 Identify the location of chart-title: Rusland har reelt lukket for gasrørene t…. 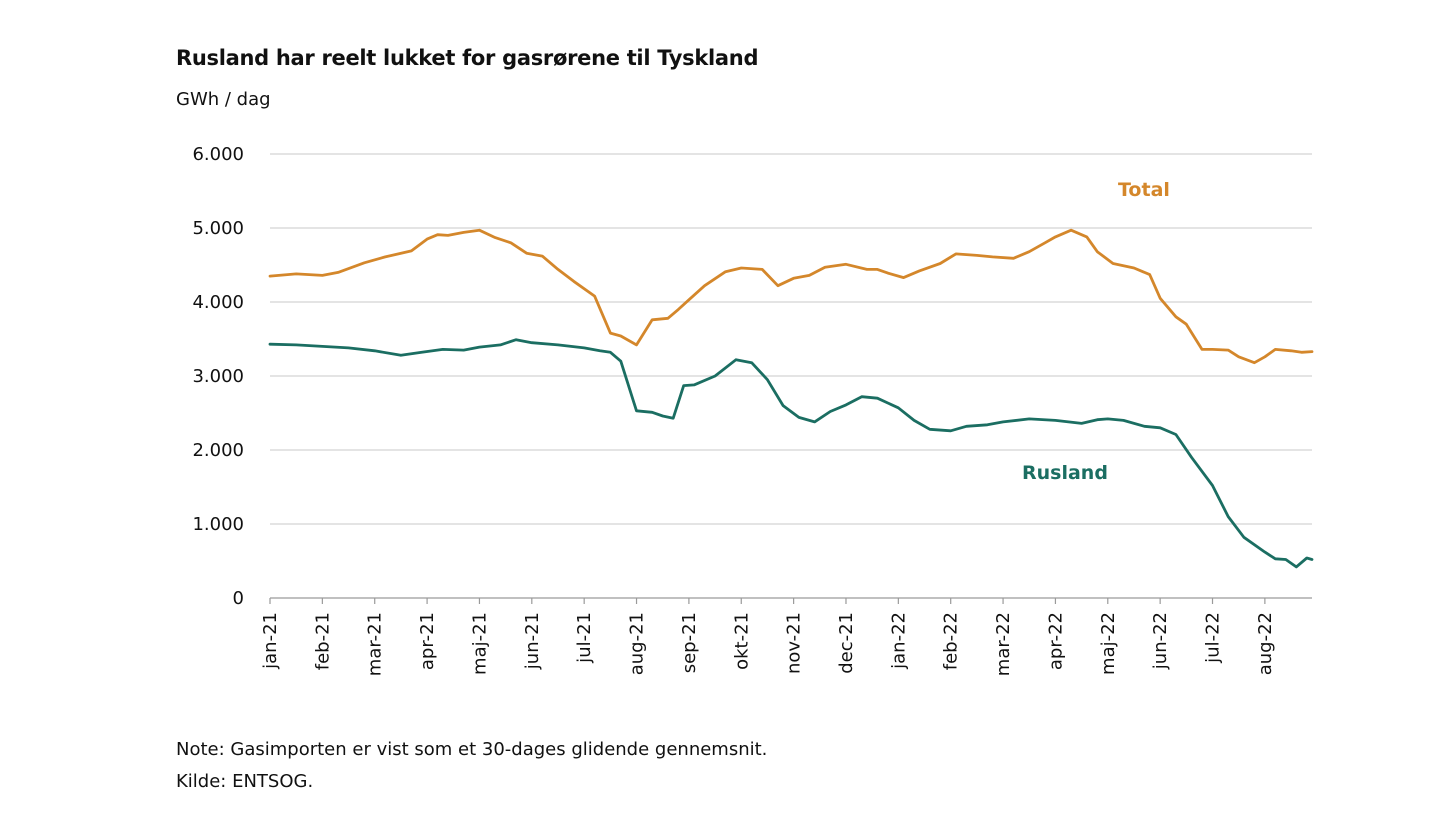
(467, 58).